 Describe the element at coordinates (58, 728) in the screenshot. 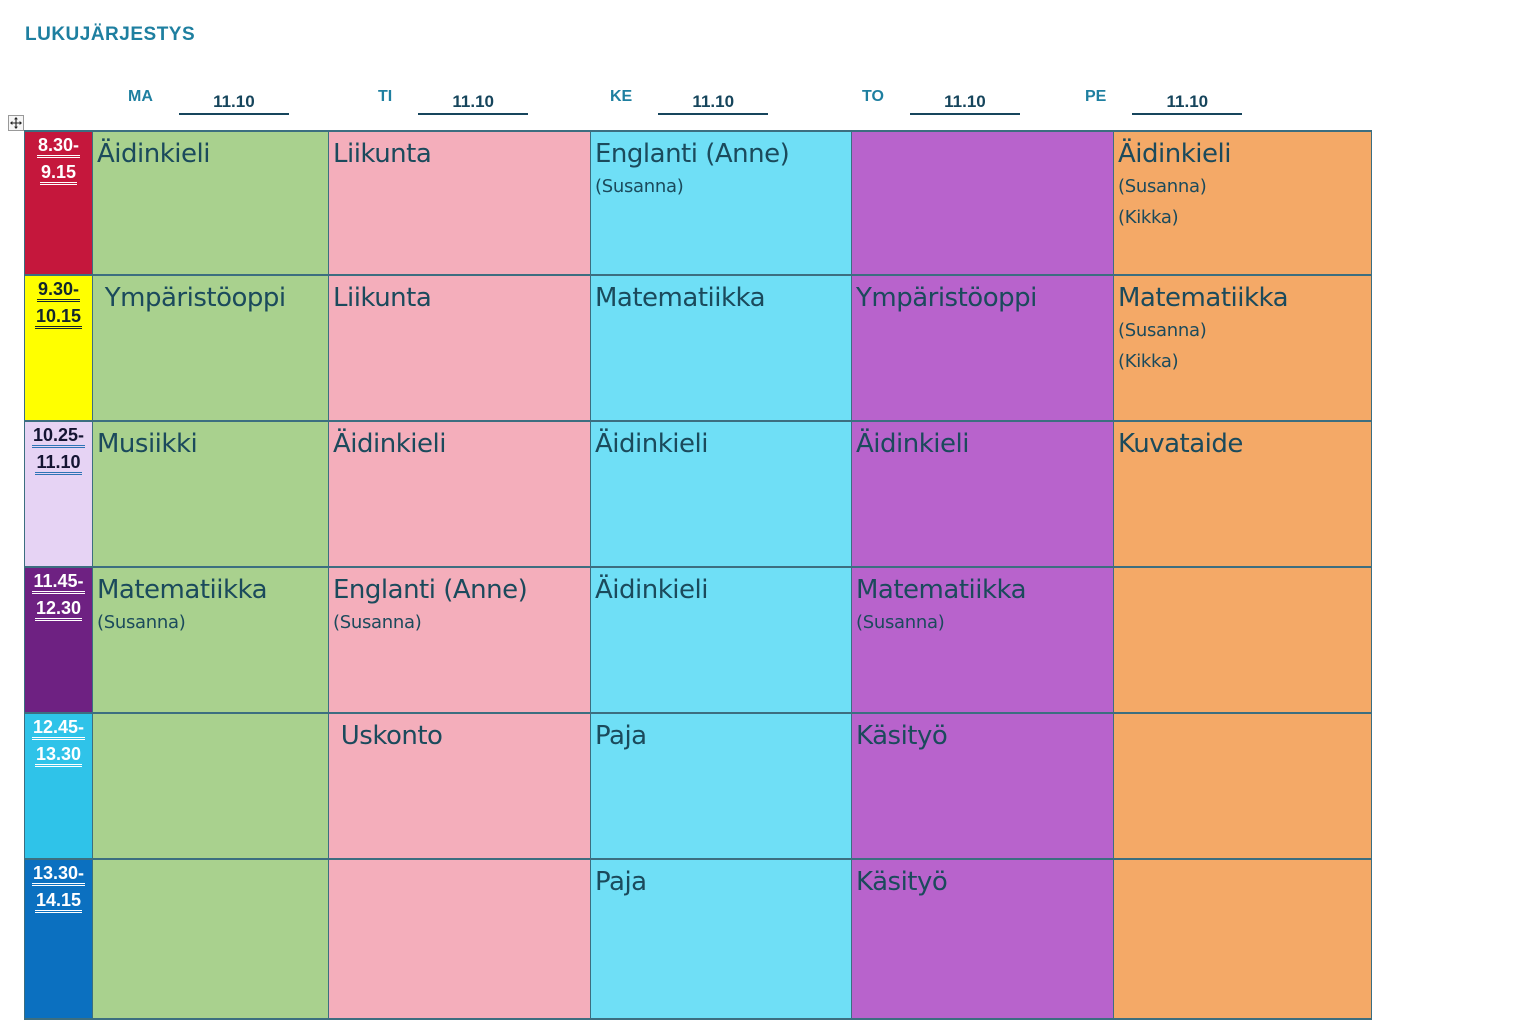

I see `time-text: 12.45-` at that location.